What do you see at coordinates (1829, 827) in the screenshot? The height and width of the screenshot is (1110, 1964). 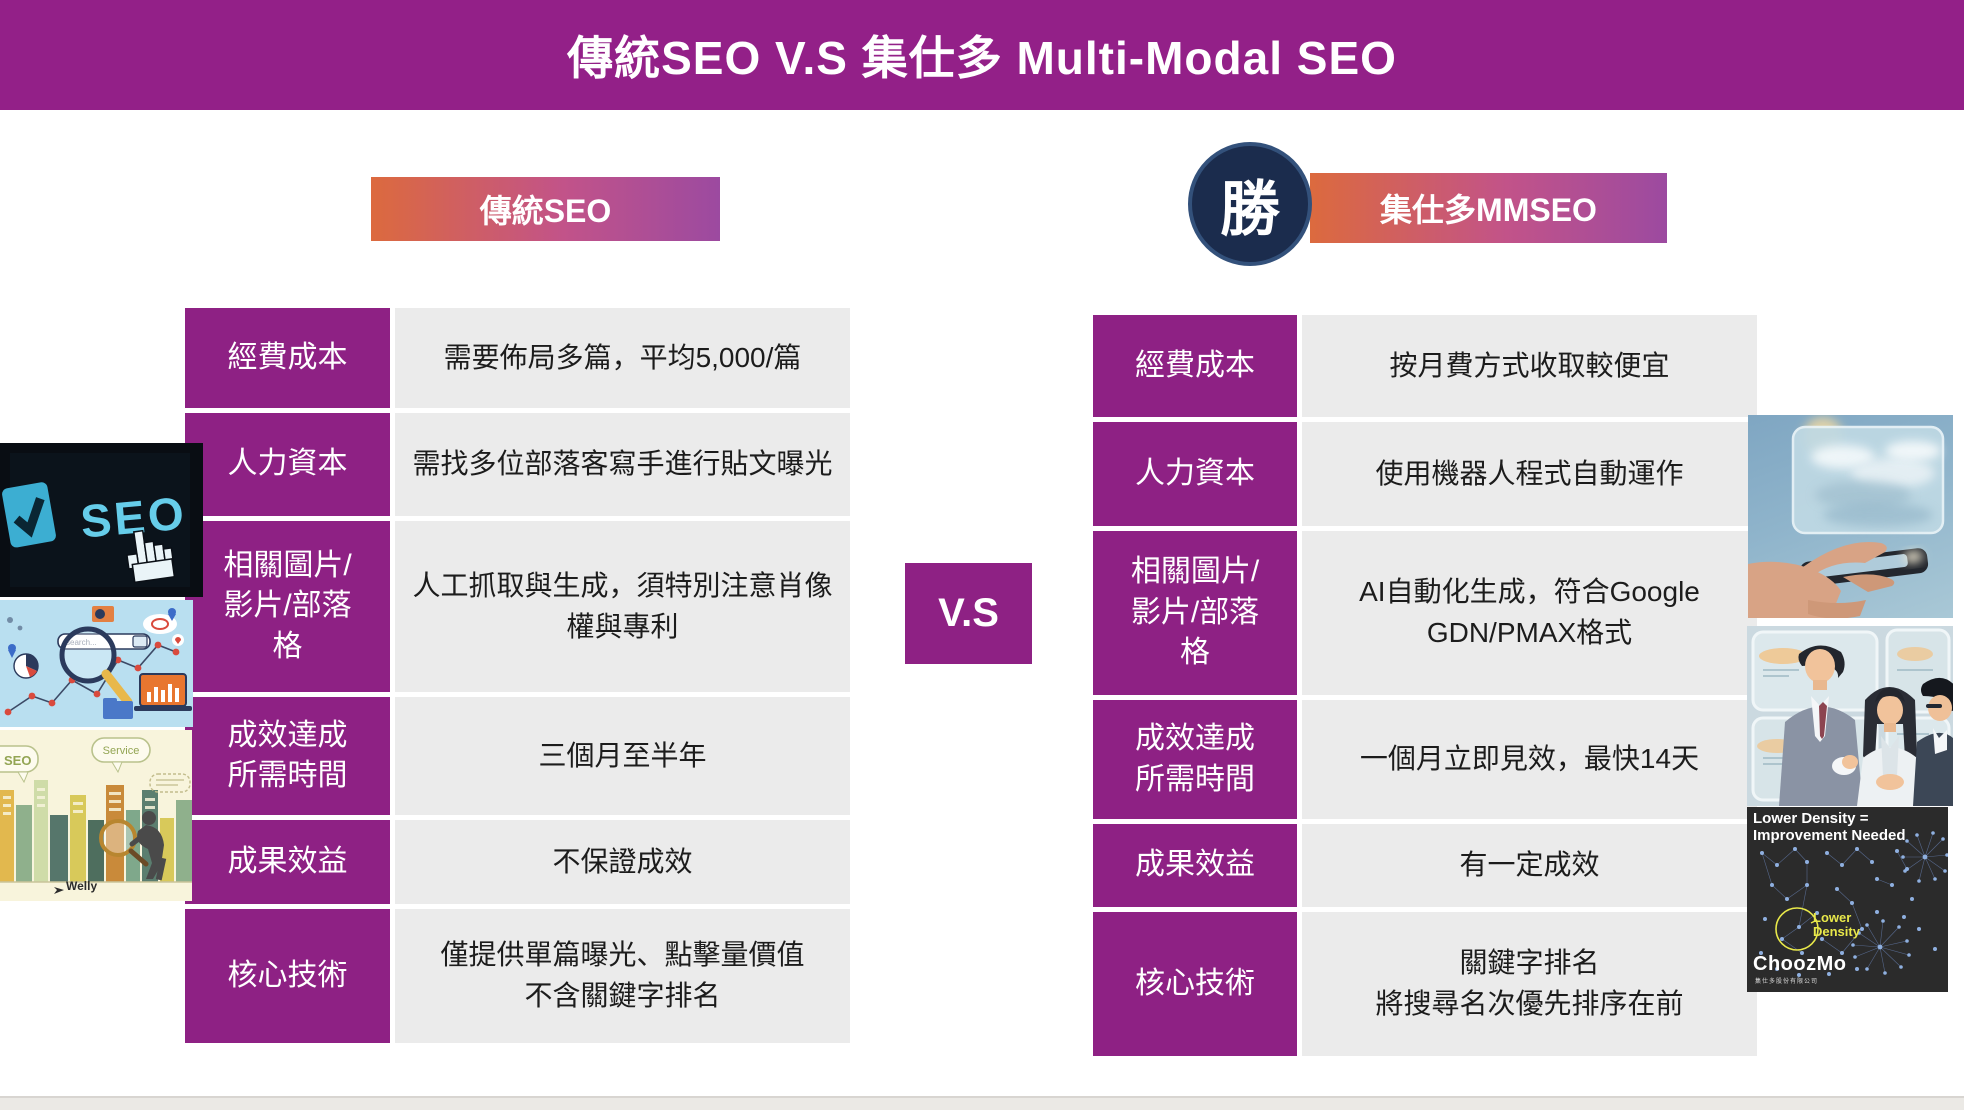 I see `network-graph-title: Lower Density = Improvement Needed` at bounding box center [1829, 827].